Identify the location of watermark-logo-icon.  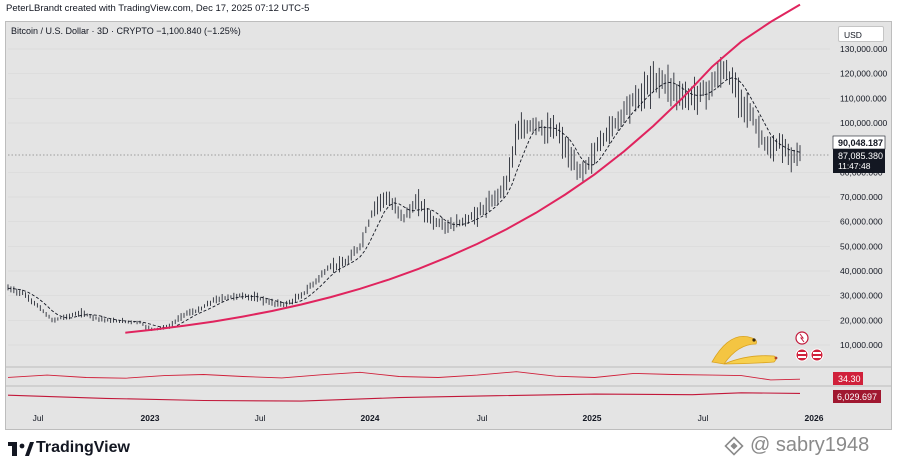
(734, 445).